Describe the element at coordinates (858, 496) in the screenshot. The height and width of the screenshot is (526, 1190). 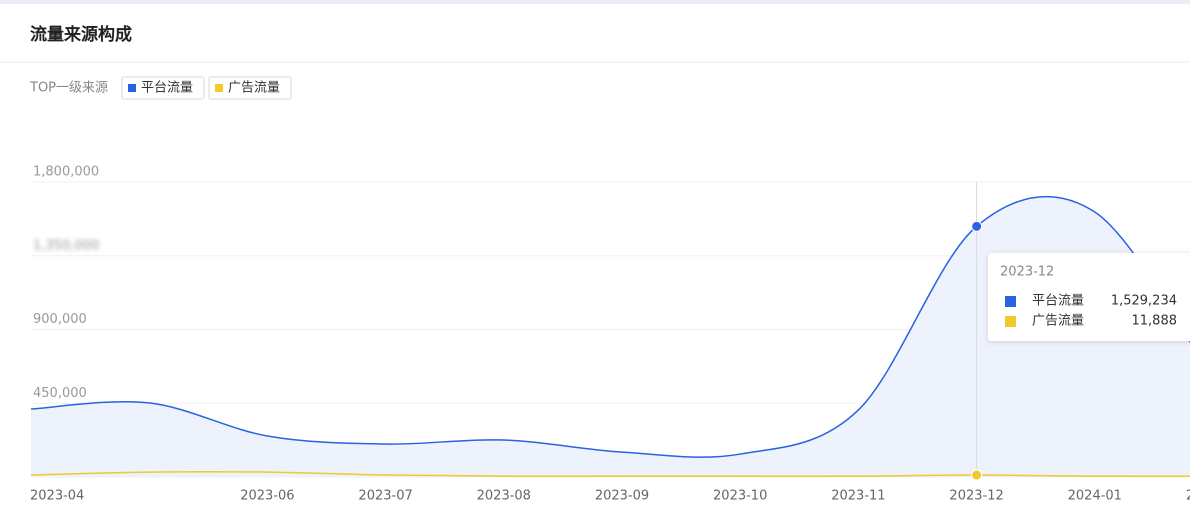
I see `x-tick-label: 2023-11` at that location.